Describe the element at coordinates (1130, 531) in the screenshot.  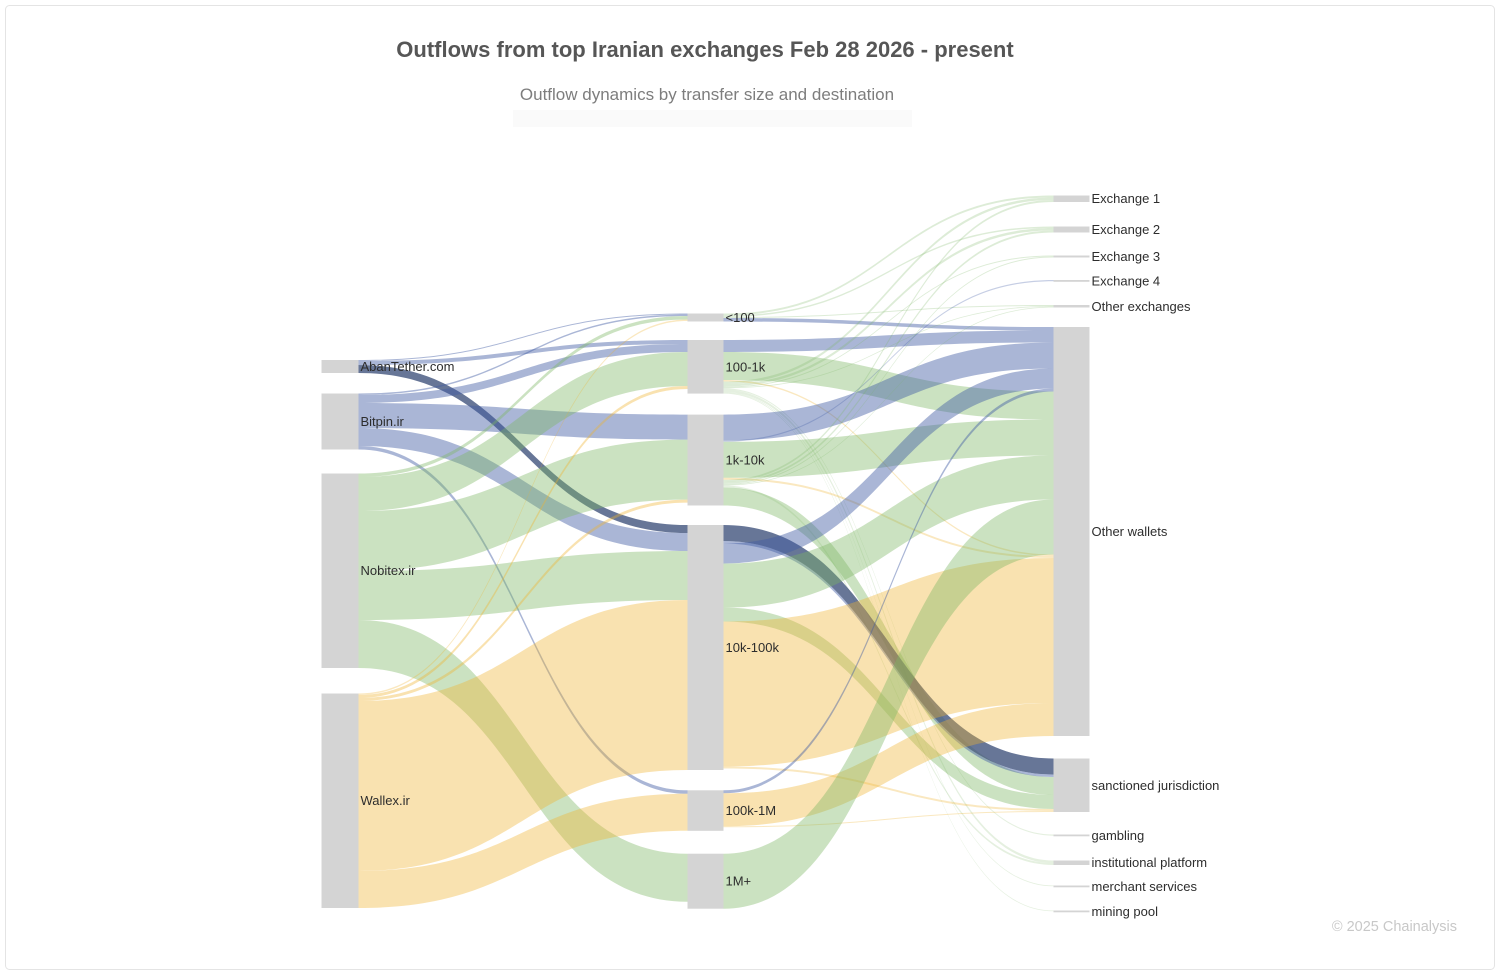
I see `svg-text: Other wallets` at that location.